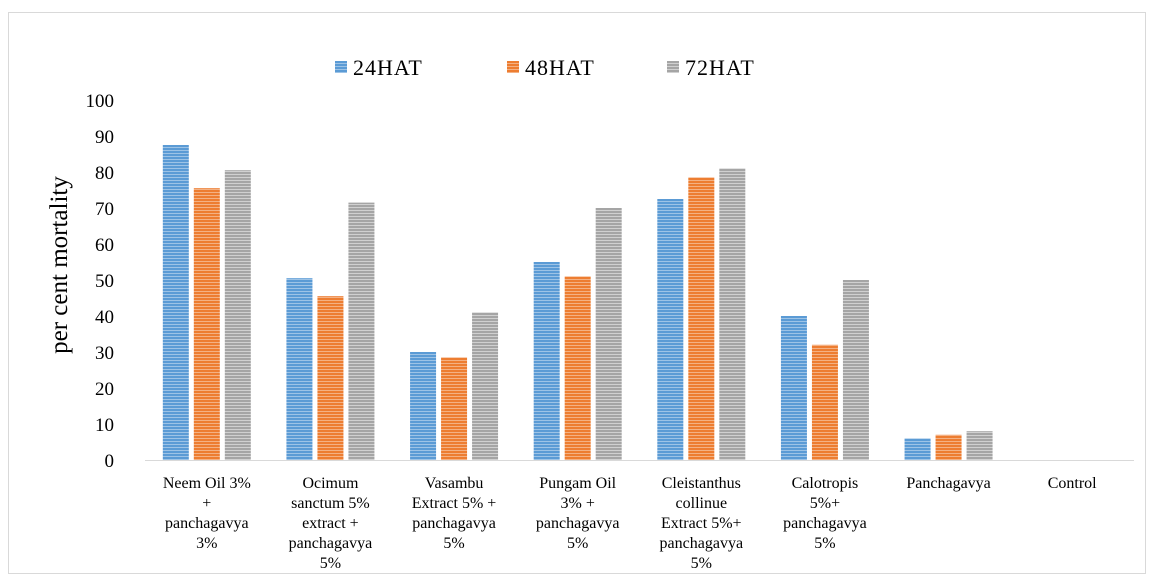 Image resolution: width=1156 pixels, height=580 pixels. Describe the element at coordinates (104, 245) in the screenshot. I see `y-tick-label: 60` at that location.